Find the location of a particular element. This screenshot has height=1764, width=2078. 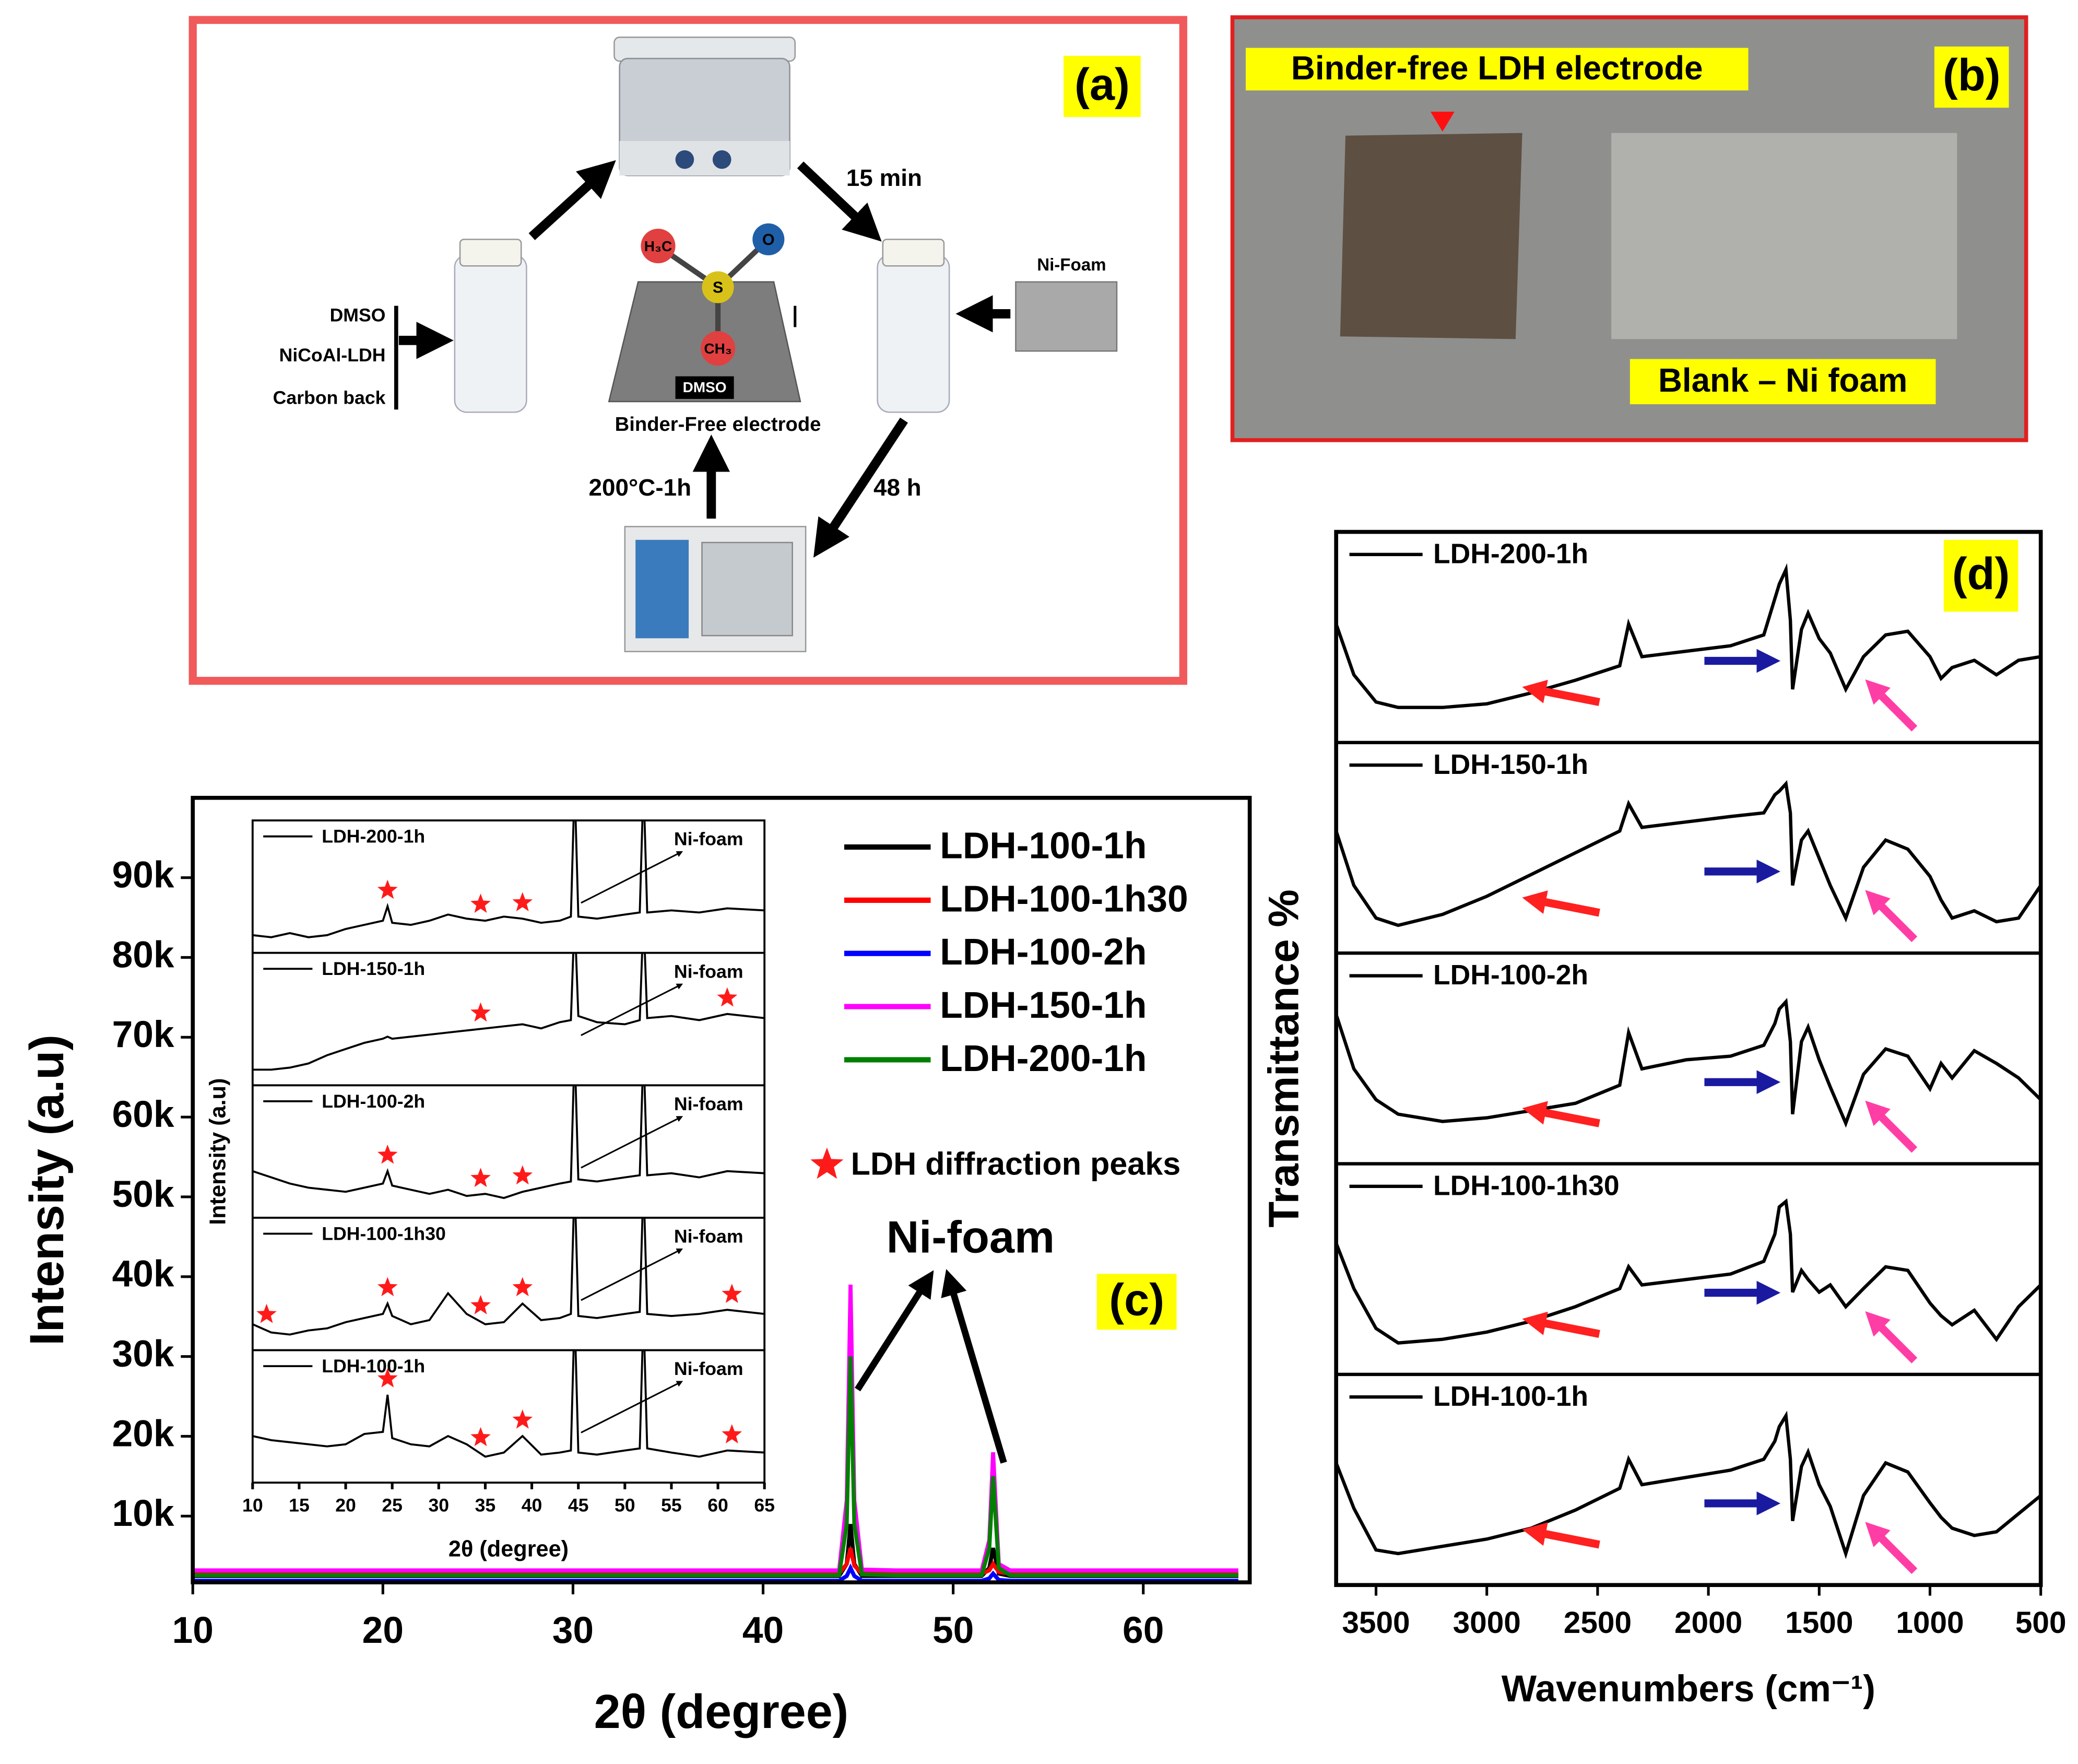

legend-label: LDH-100-1h30 is located at coordinates (1064, 899).